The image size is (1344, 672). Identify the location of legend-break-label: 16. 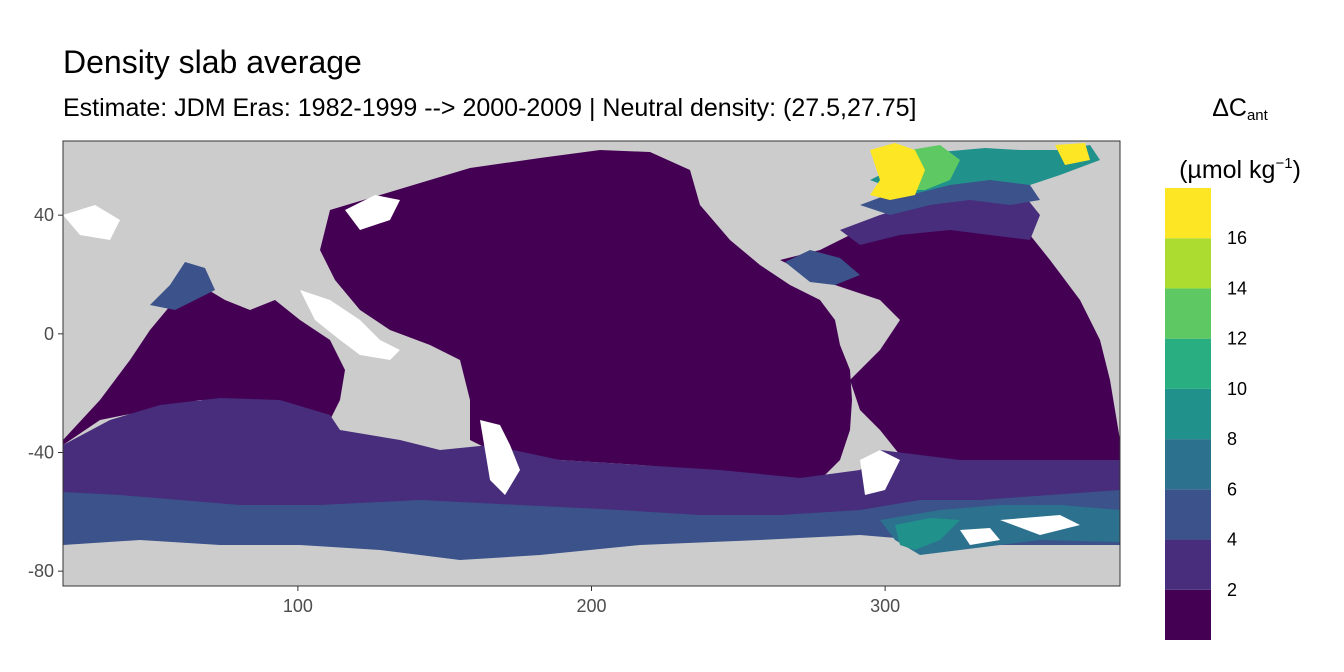
(1237, 238).